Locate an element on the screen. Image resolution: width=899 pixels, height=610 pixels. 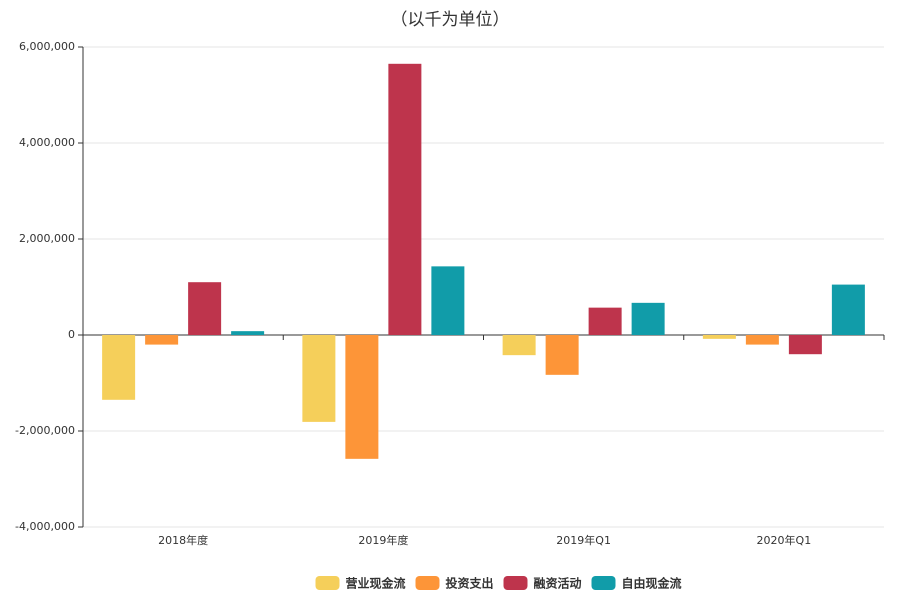
y-tick-label: -4,000,000 is located at coordinates (45, 526).